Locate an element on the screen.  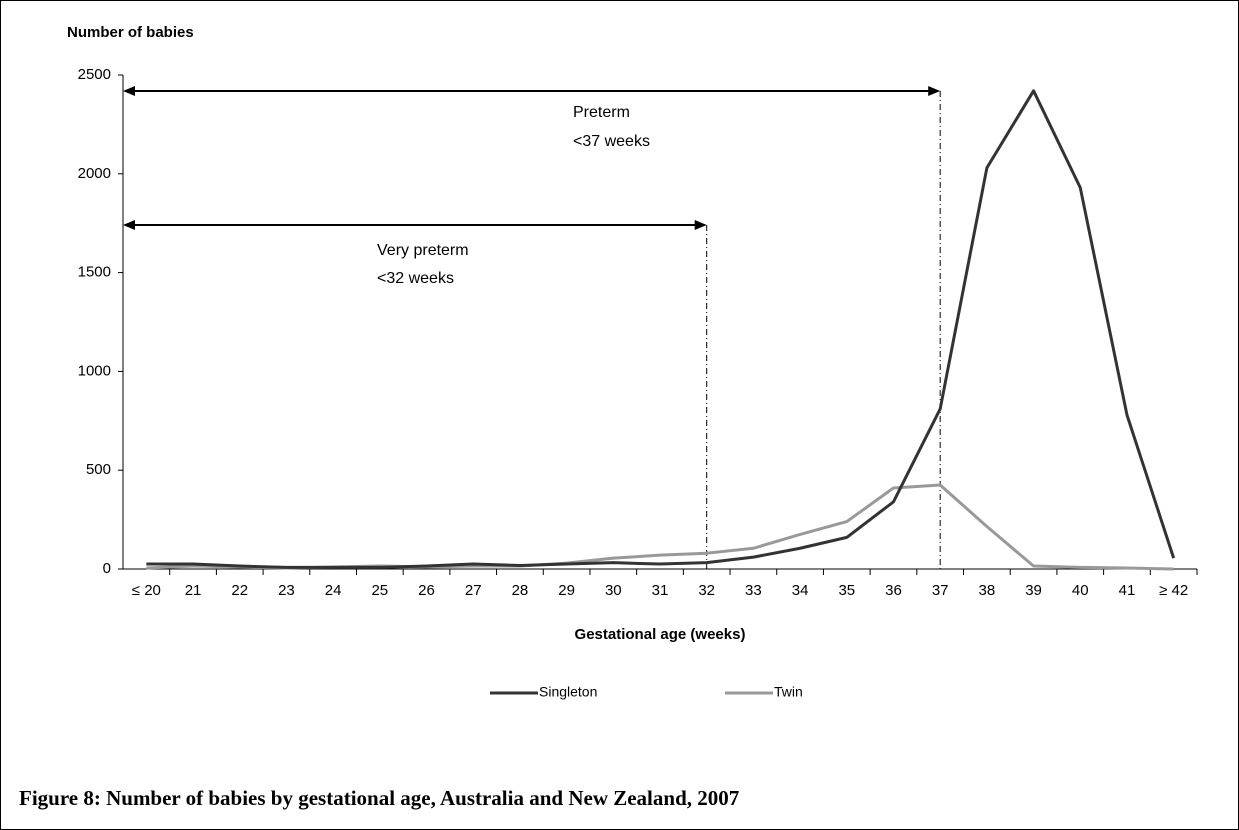
x-tick-label: 33 is located at coordinates (753, 590).